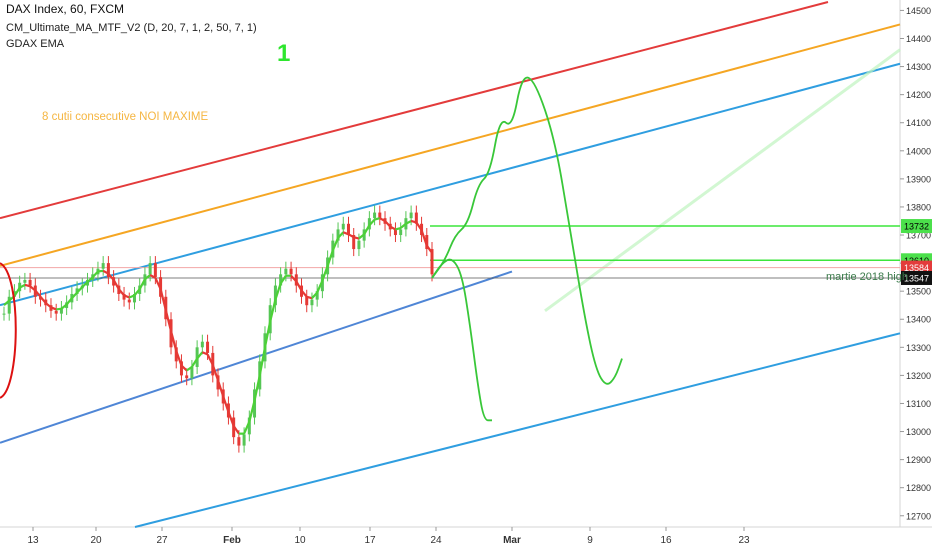 This screenshot has height=555, width=932. What do you see at coordinates (918, 123) in the screenshot?
I see `y-tick-label: 14100` at bounding box center [918, 123].